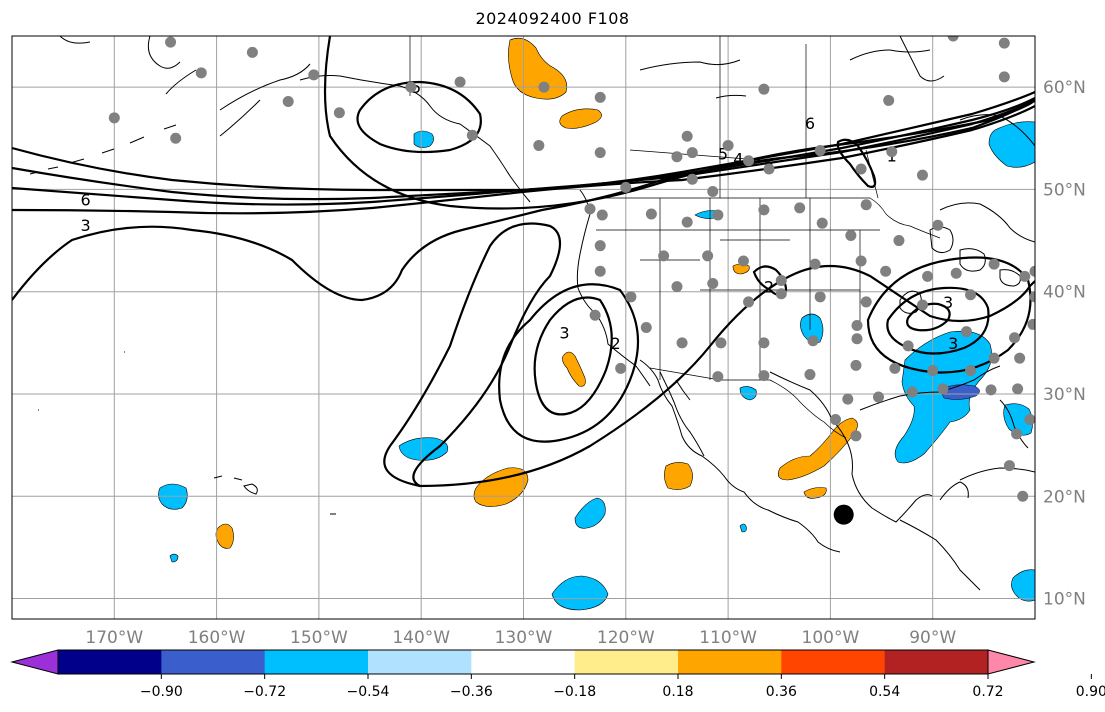  What do you see at coordinates (1064, 600) in the screenshot?
I see `lat-tick-label: 10°N` at bounding box center [1064, 600].